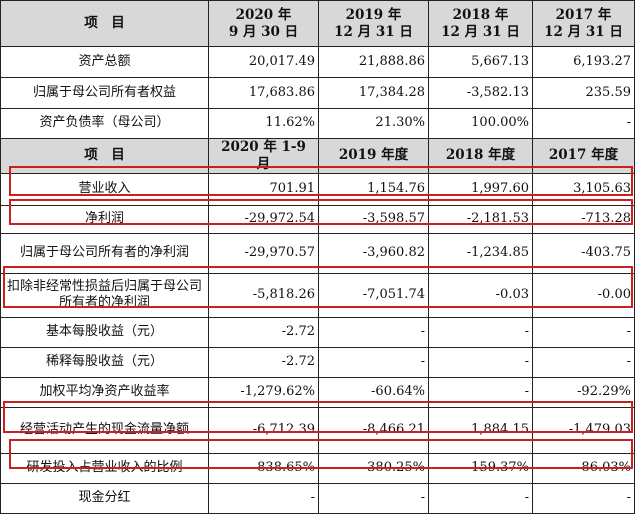 This screenshot has width=637, height=514. Describe the element at coordinates (583, 93) in the screenshot. I see `value-cell: 235.59` at that location.